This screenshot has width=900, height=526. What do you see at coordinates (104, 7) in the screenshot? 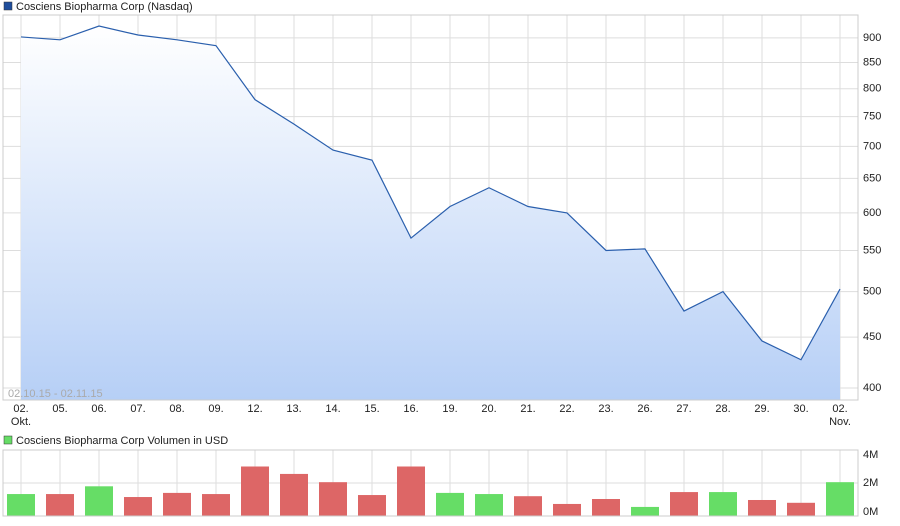
I see `legend-label: Cosciens Biopharma Corp (Nasdaq)` at bounding box center [104, 7].